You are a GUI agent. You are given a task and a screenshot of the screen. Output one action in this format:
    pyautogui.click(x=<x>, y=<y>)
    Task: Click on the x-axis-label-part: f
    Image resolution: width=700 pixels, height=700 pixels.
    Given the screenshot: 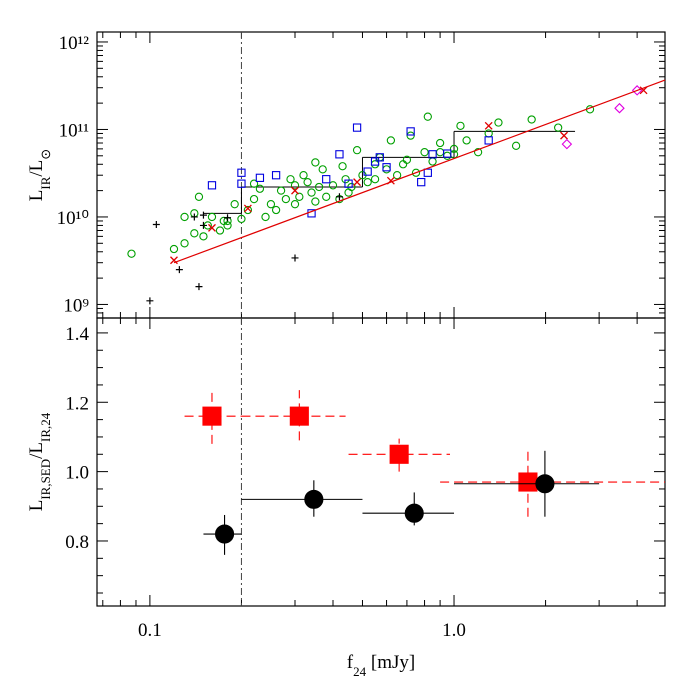 What is the action you would take?
    pyautogui.click(x=350, y=662)
    